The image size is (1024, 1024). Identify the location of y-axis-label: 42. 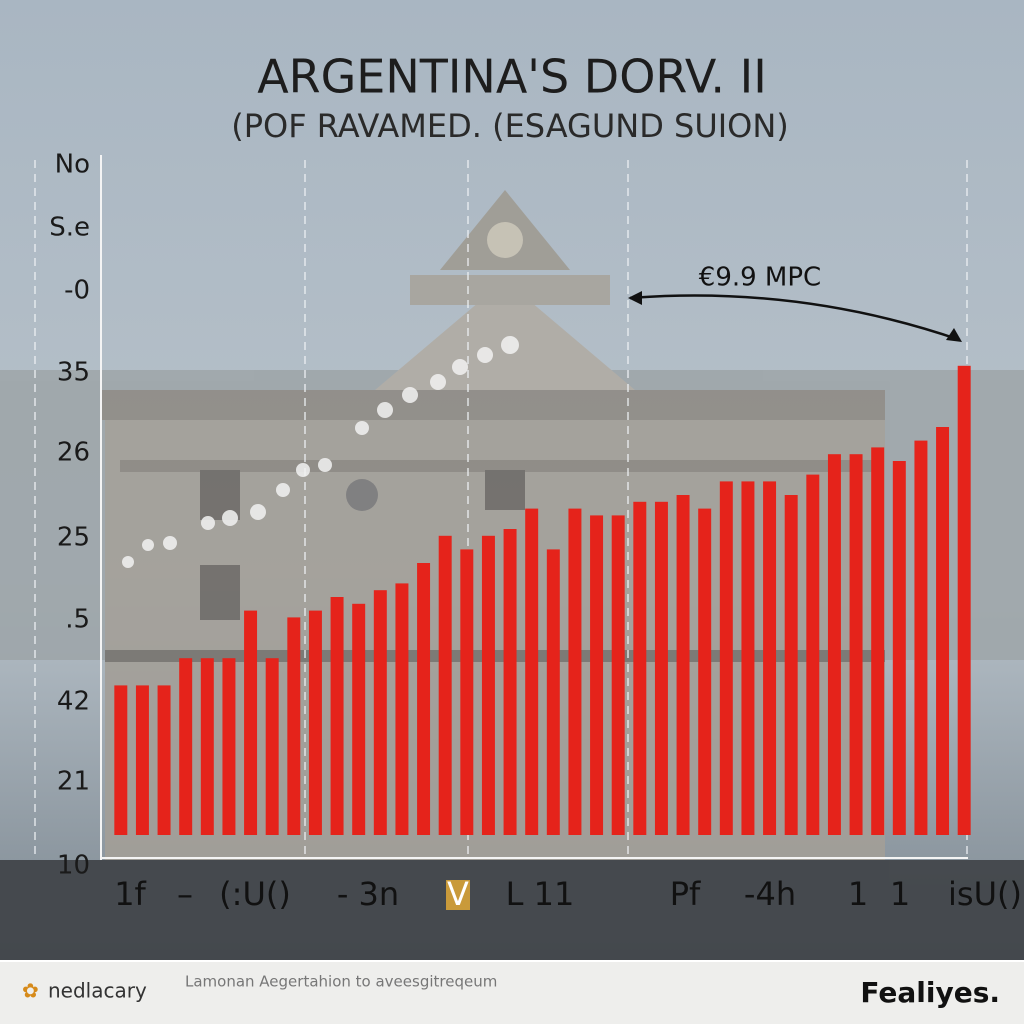
(73, 702).